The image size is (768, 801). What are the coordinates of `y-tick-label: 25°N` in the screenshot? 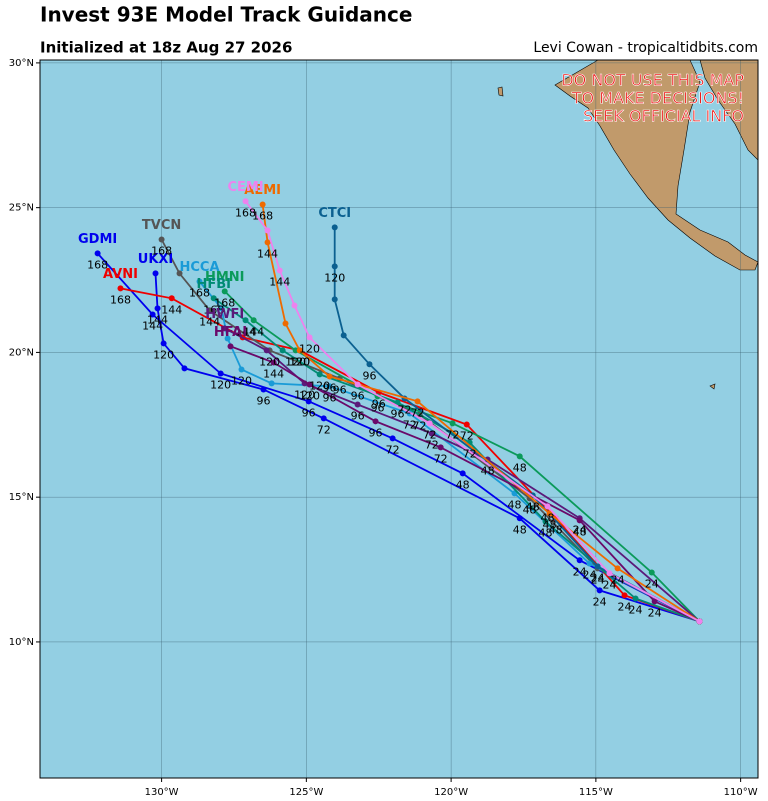 It's located at (21, 208).